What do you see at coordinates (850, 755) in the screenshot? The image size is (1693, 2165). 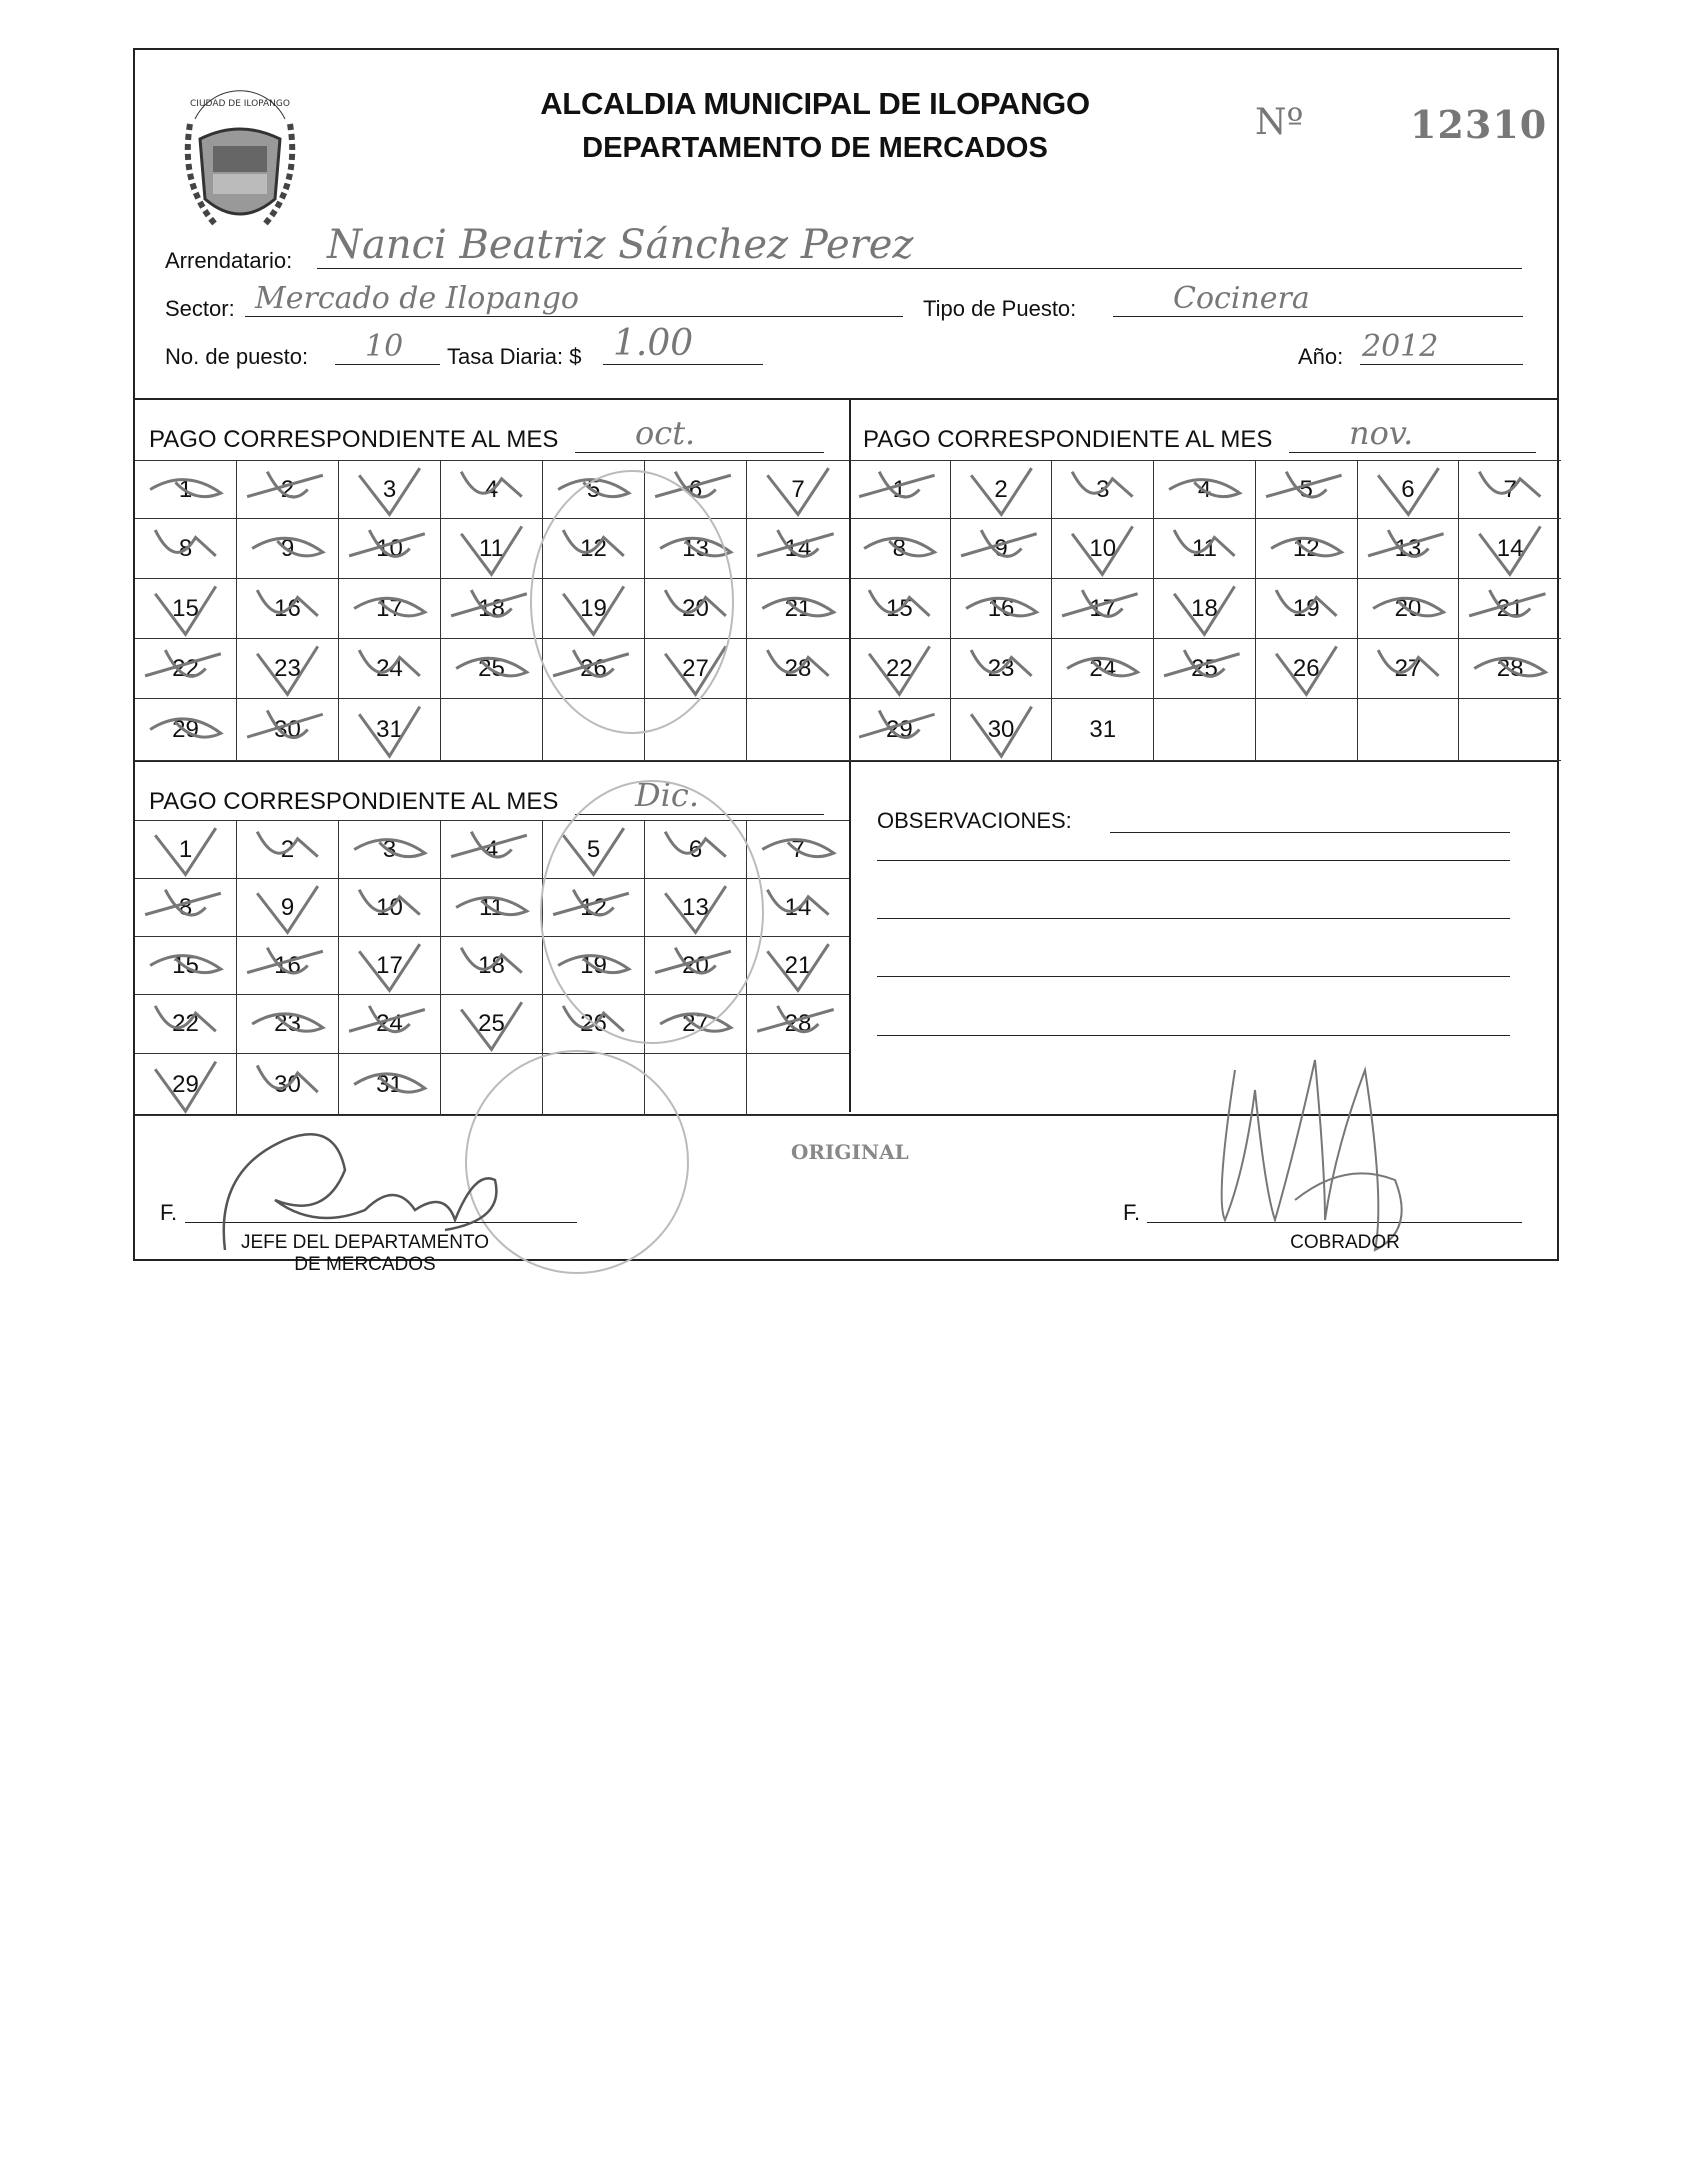 I see `divider` at bounding box center [850, 755].